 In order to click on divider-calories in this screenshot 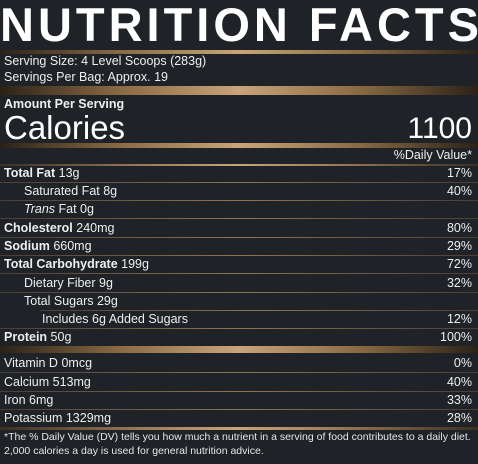, I will do `click(239, 145)`.